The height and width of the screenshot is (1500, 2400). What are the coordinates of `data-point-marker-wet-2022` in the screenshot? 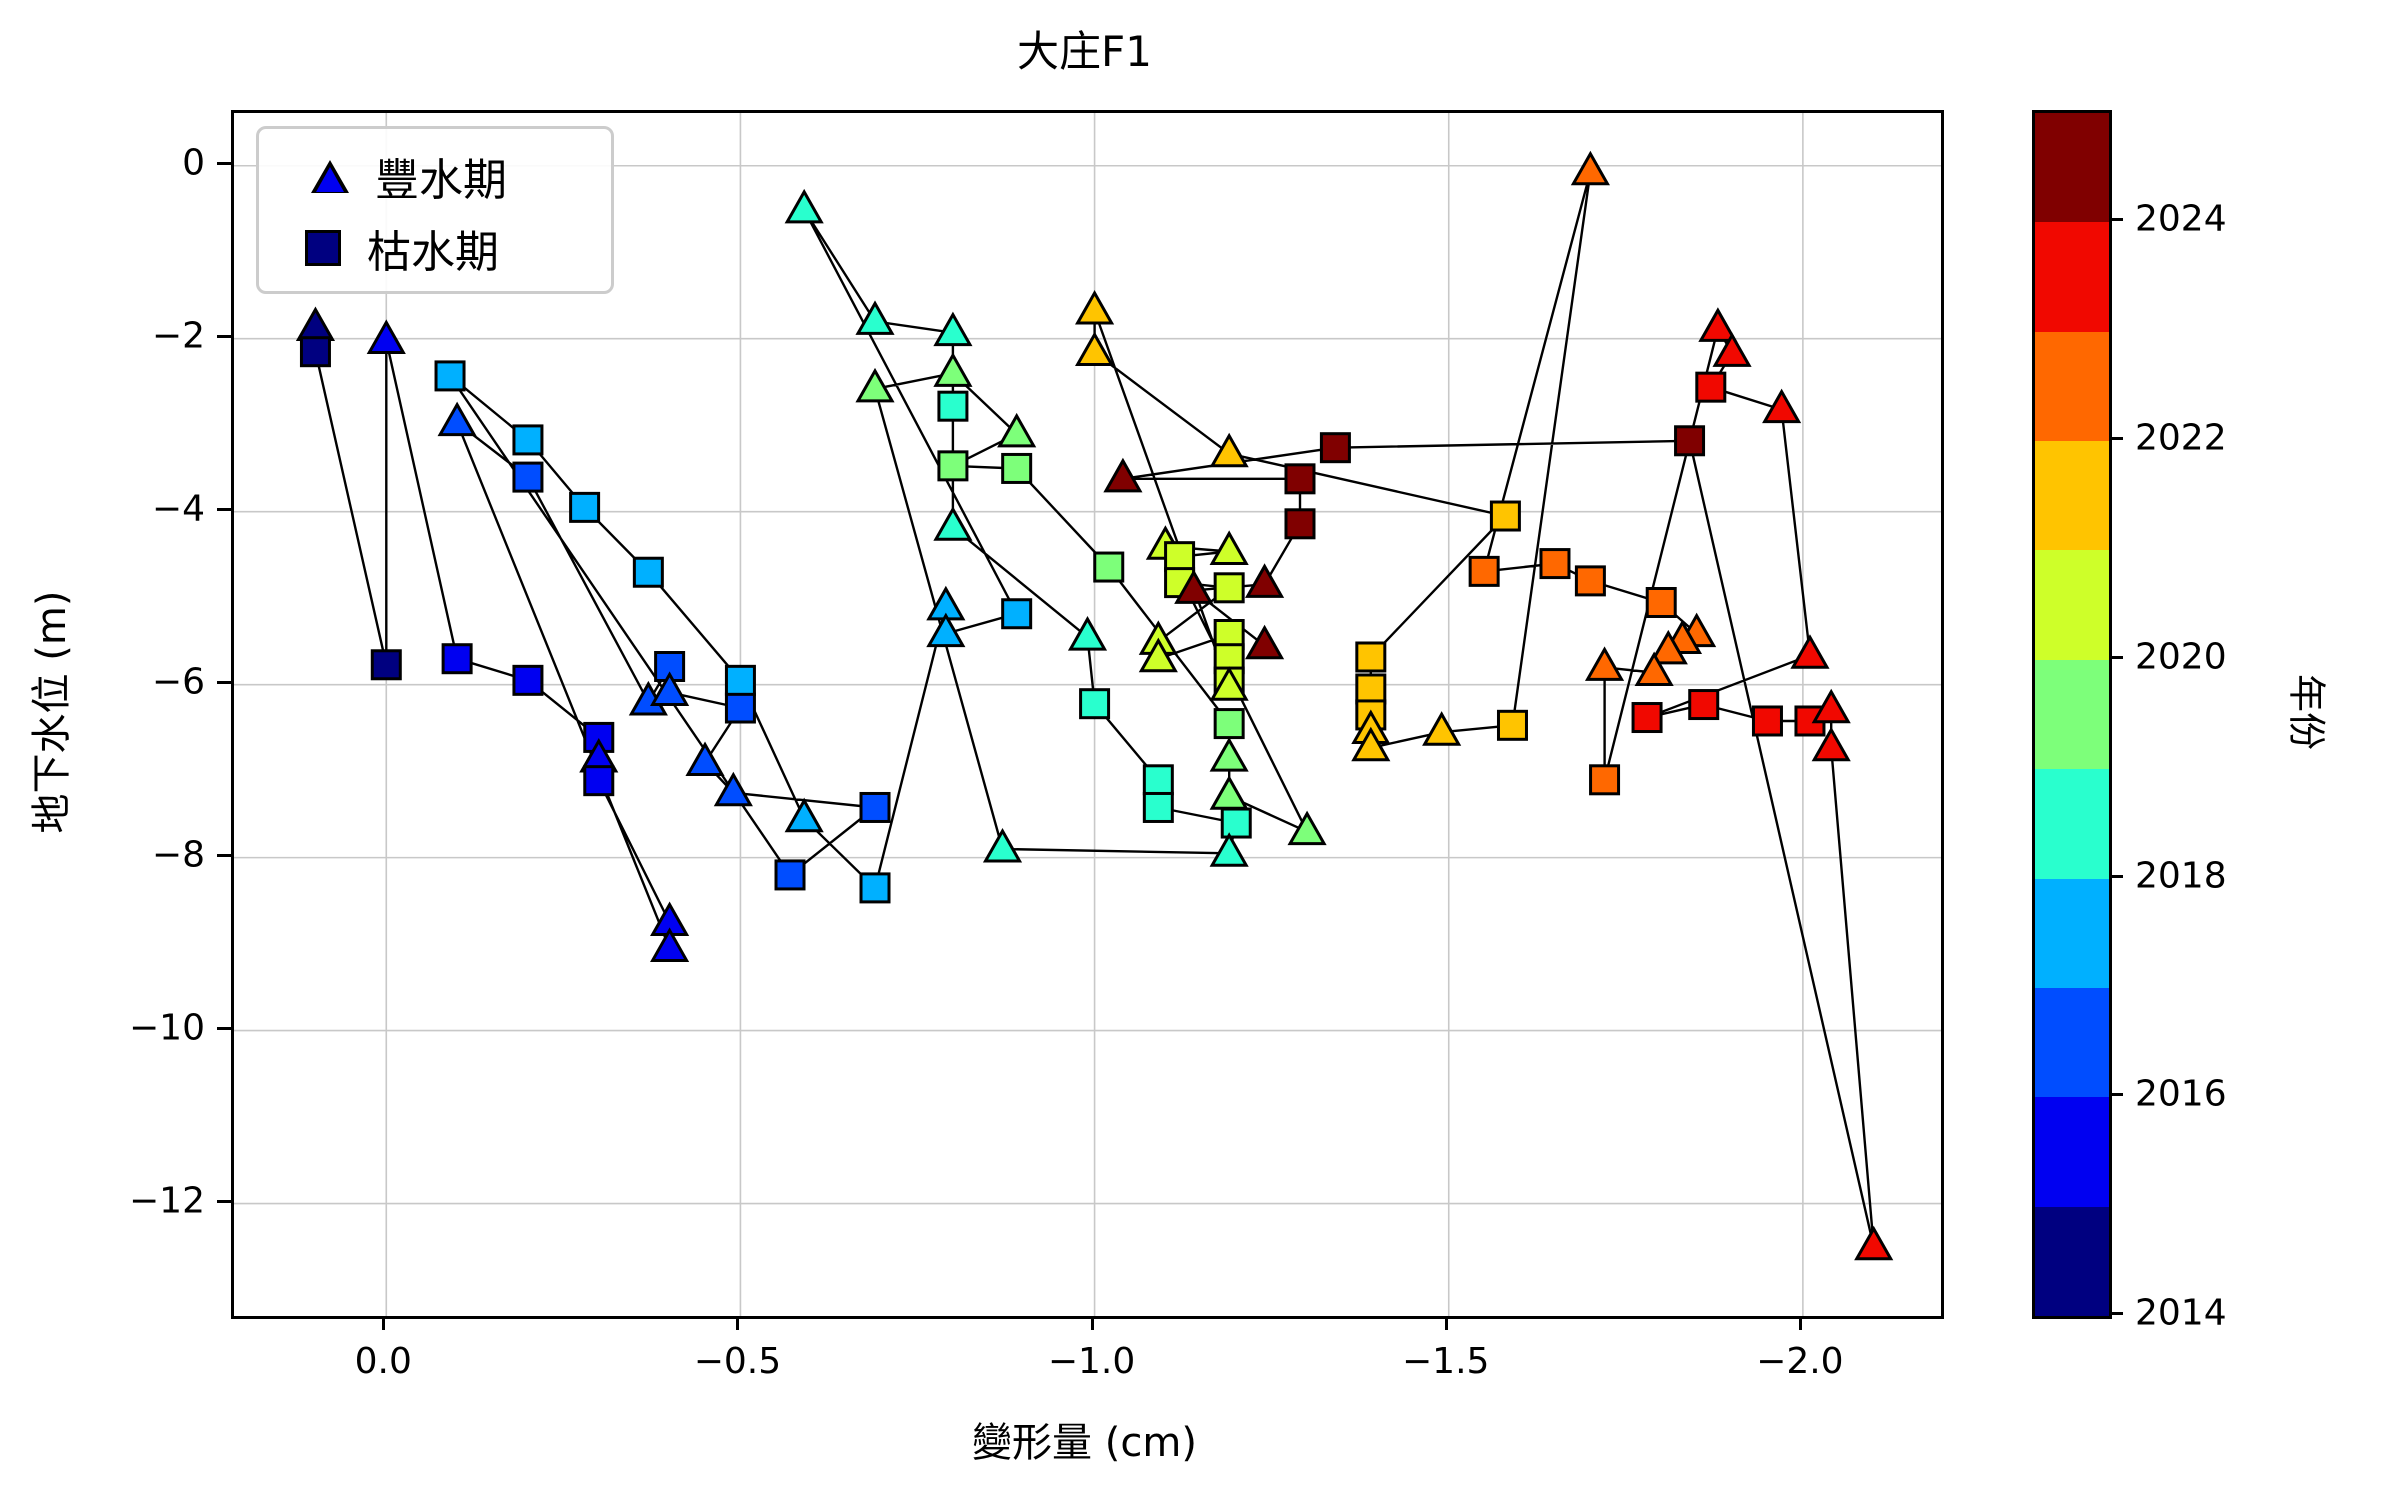 It's located at (1654, 669).